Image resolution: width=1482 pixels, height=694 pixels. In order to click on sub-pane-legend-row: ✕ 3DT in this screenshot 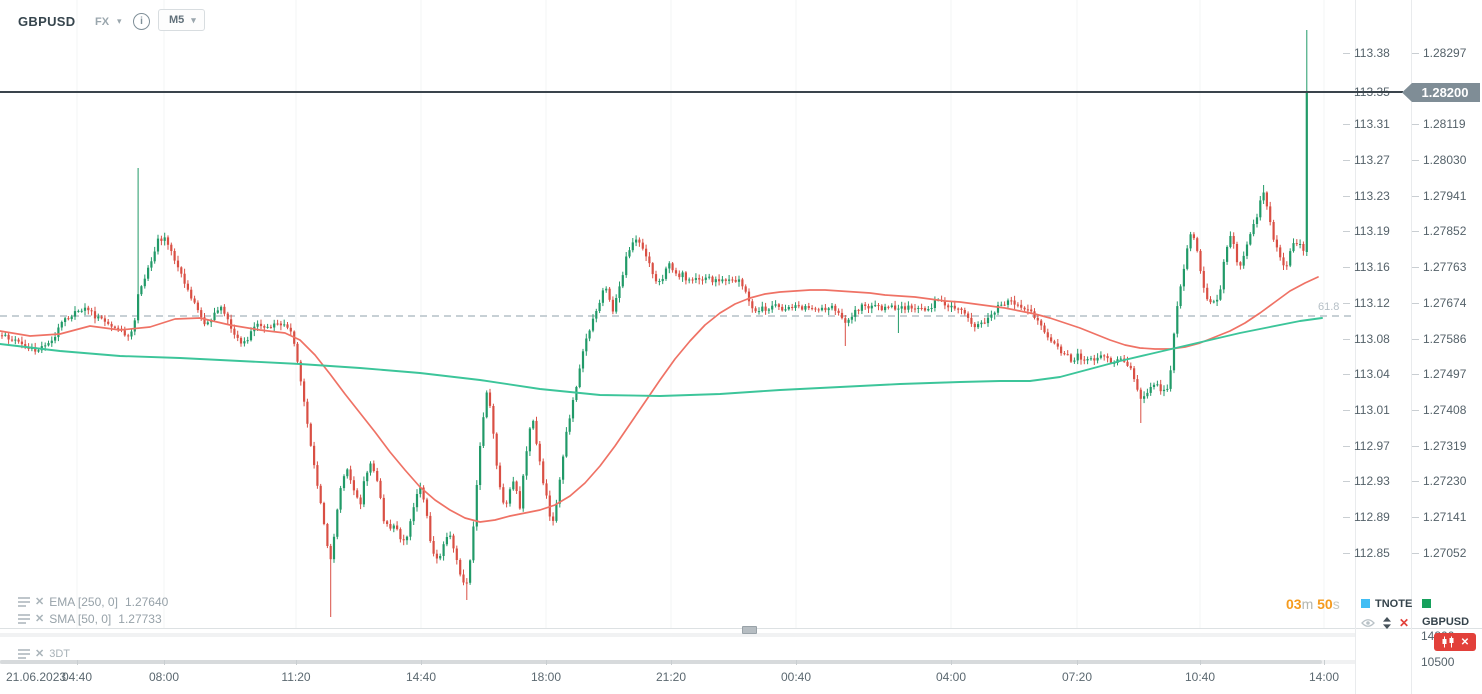, I will do `click(44, 654)`.